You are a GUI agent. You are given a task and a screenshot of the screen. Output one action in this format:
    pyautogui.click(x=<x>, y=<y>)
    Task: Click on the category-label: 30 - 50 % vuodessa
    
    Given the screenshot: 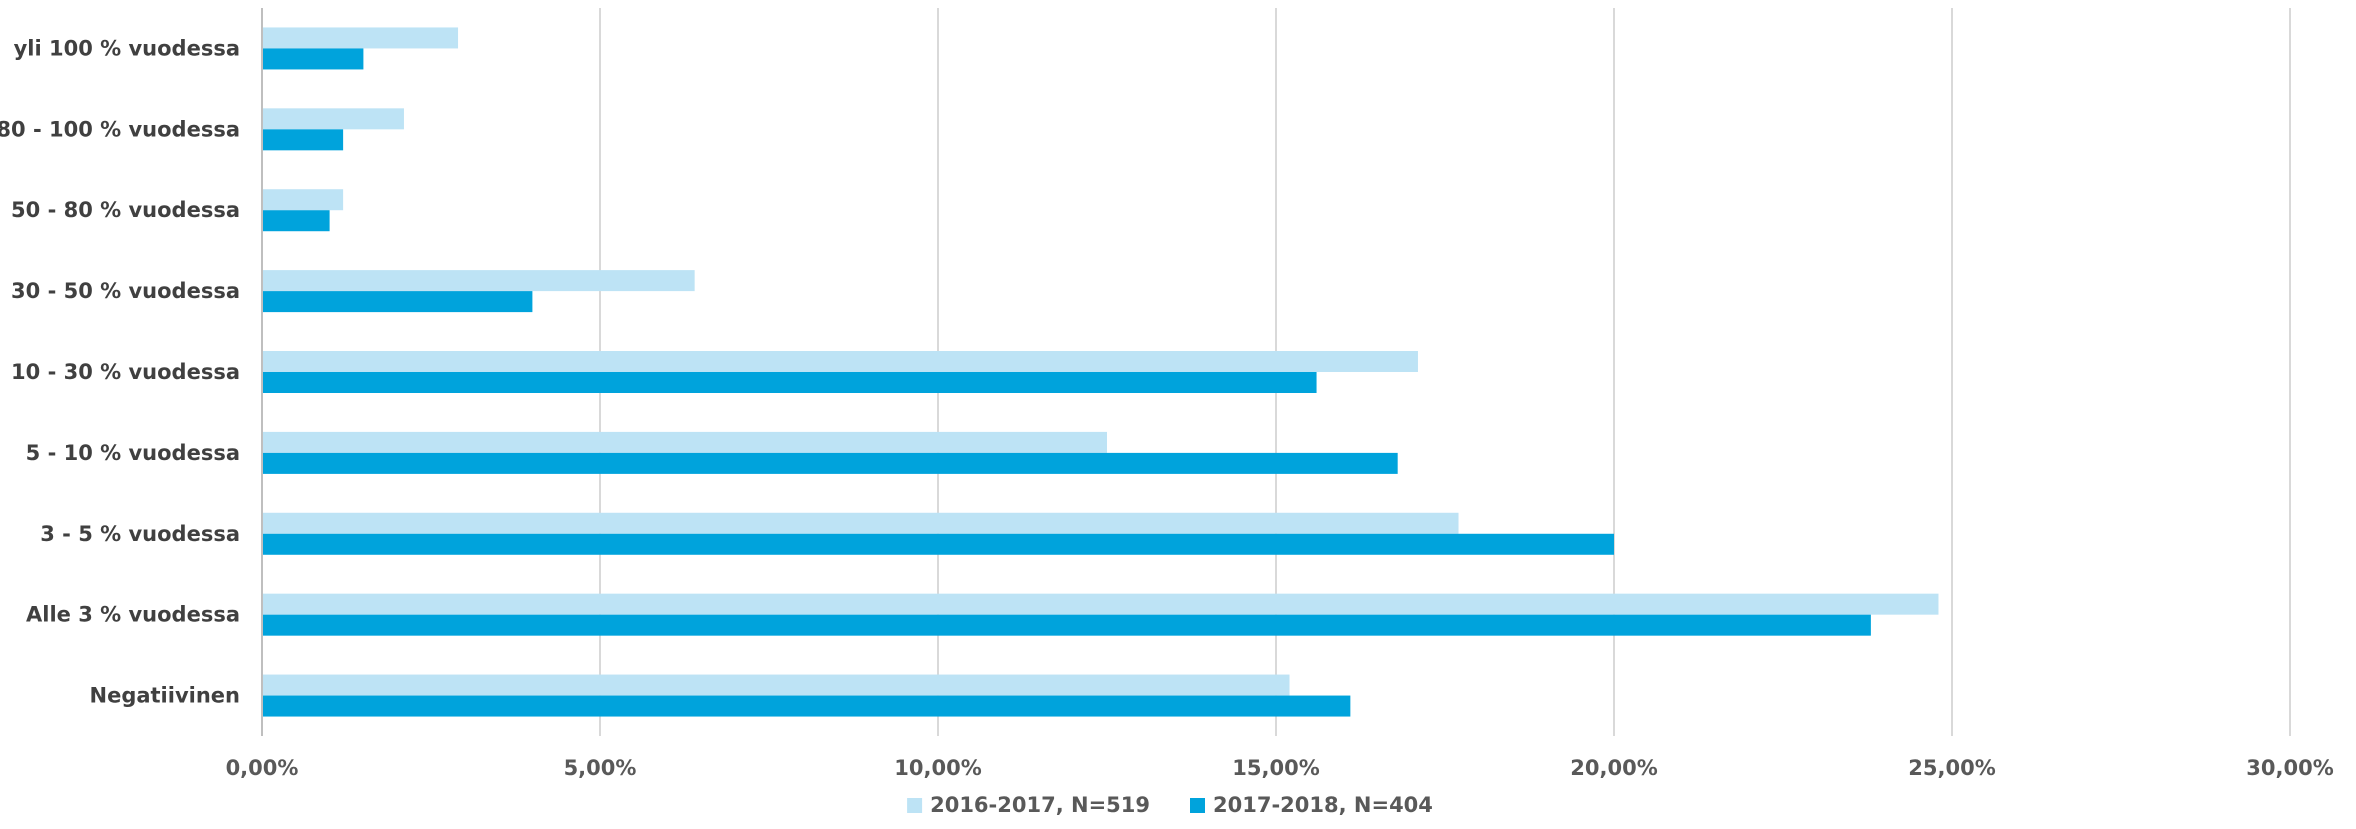 What is the action you would take?
    pyautogui.click(x=125, y=291)
    